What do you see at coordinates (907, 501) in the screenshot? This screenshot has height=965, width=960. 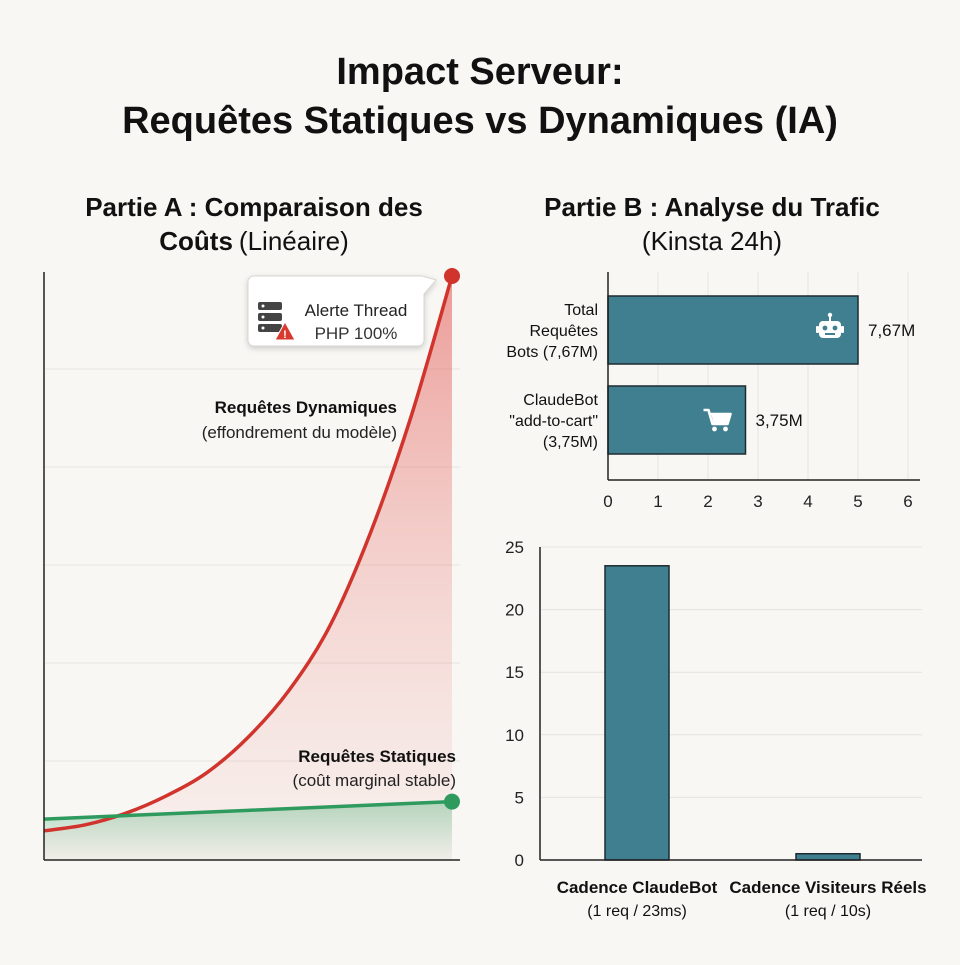 I see `hbar-x-tick-label: 6` at bounding box center [907, 501].